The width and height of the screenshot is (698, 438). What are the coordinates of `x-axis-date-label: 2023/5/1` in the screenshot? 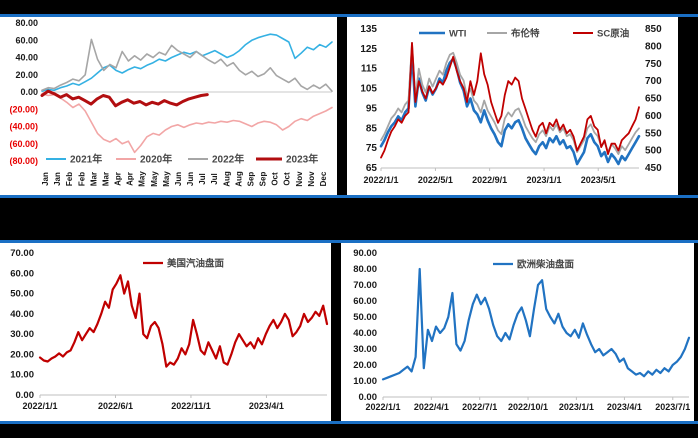 It's located at (598, 180).